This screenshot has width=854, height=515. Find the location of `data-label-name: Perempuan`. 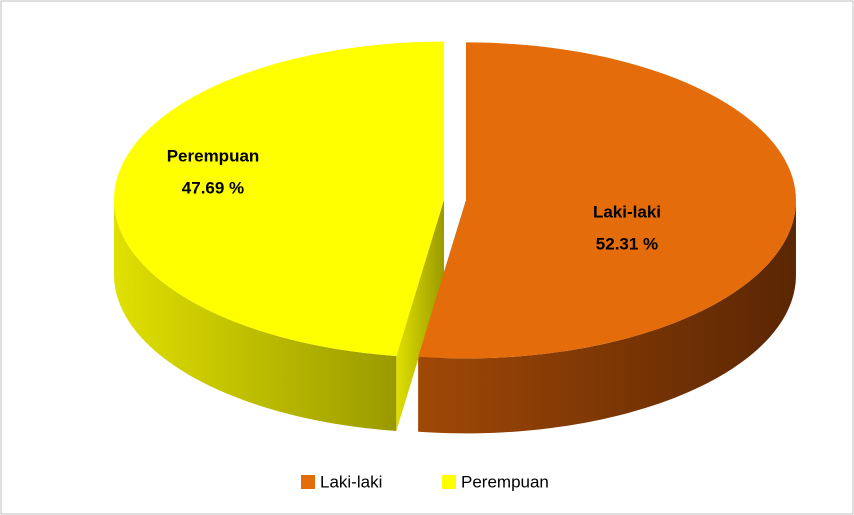

data-label-name: Perempuan is located at coordinates (213, 155).